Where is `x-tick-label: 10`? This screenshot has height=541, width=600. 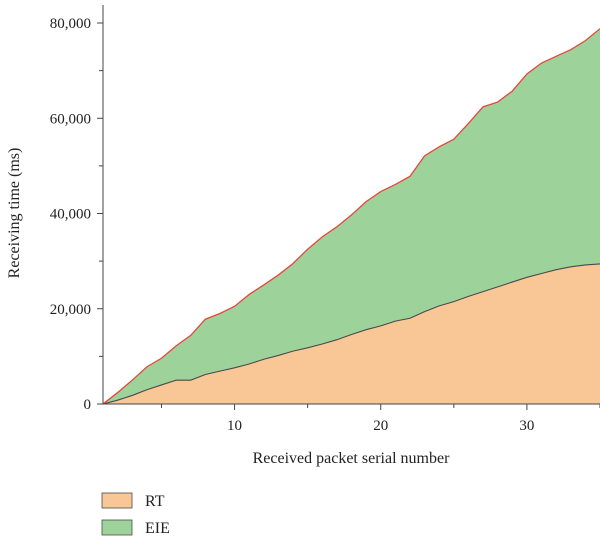 x-tick-label: 10 is located at coordinates (234, 426).